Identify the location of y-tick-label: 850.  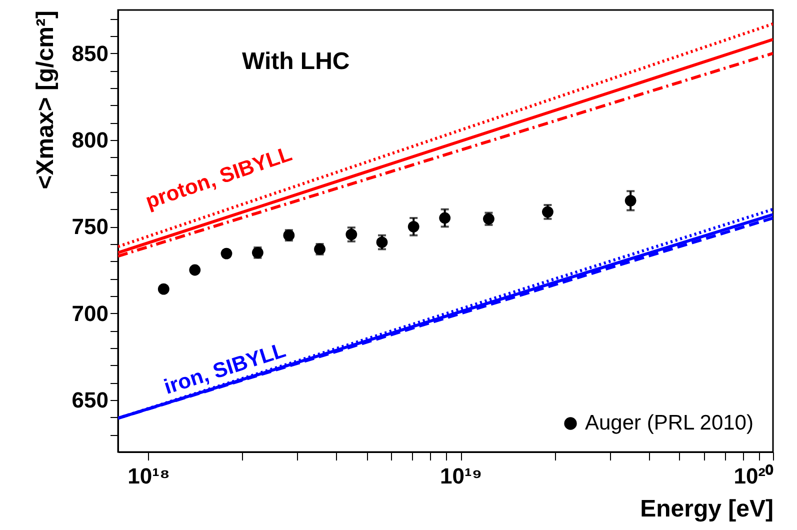
(90, 53).